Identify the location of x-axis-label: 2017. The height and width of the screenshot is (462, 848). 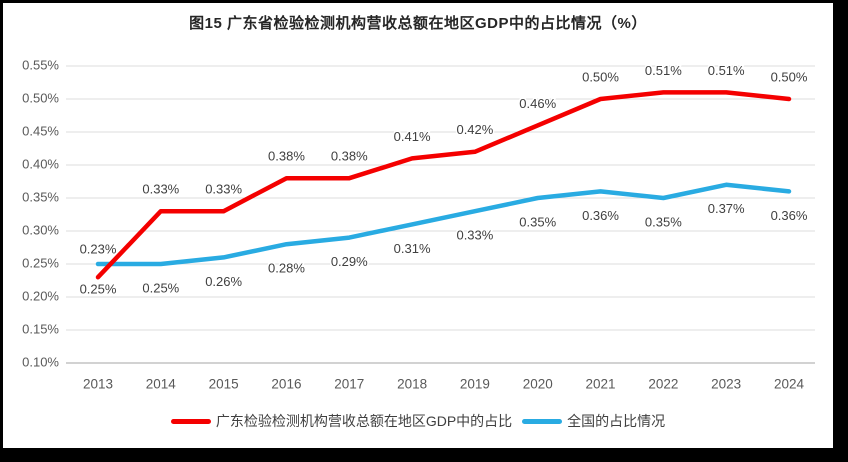
(349, 384).